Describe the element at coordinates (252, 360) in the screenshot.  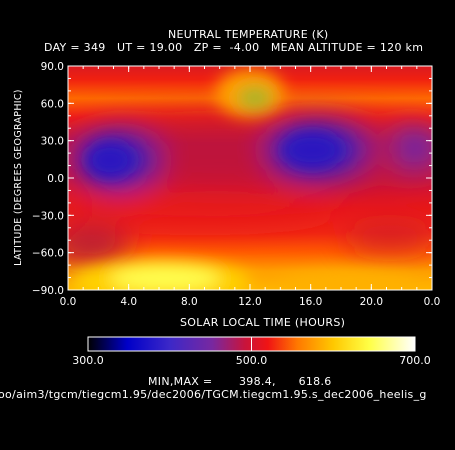
I see `colorbar-tick-label: 500.0` at that location.